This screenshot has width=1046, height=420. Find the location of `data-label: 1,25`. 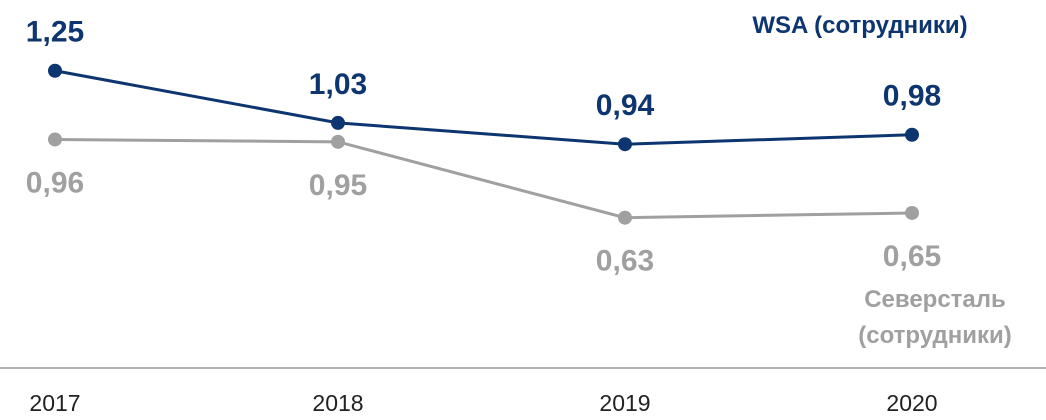

data-label: 1,25 is located at coordinates (55, 32).